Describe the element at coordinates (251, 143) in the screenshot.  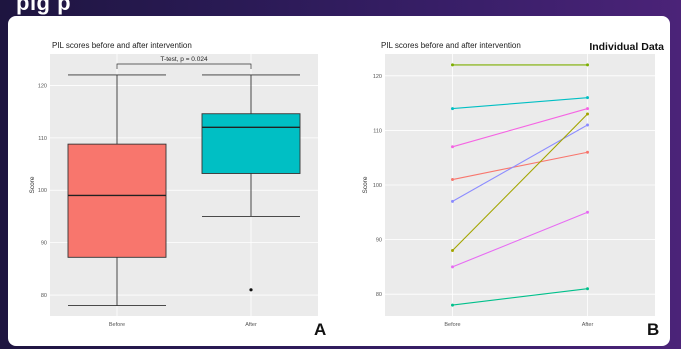
I see `box-after` at that location.